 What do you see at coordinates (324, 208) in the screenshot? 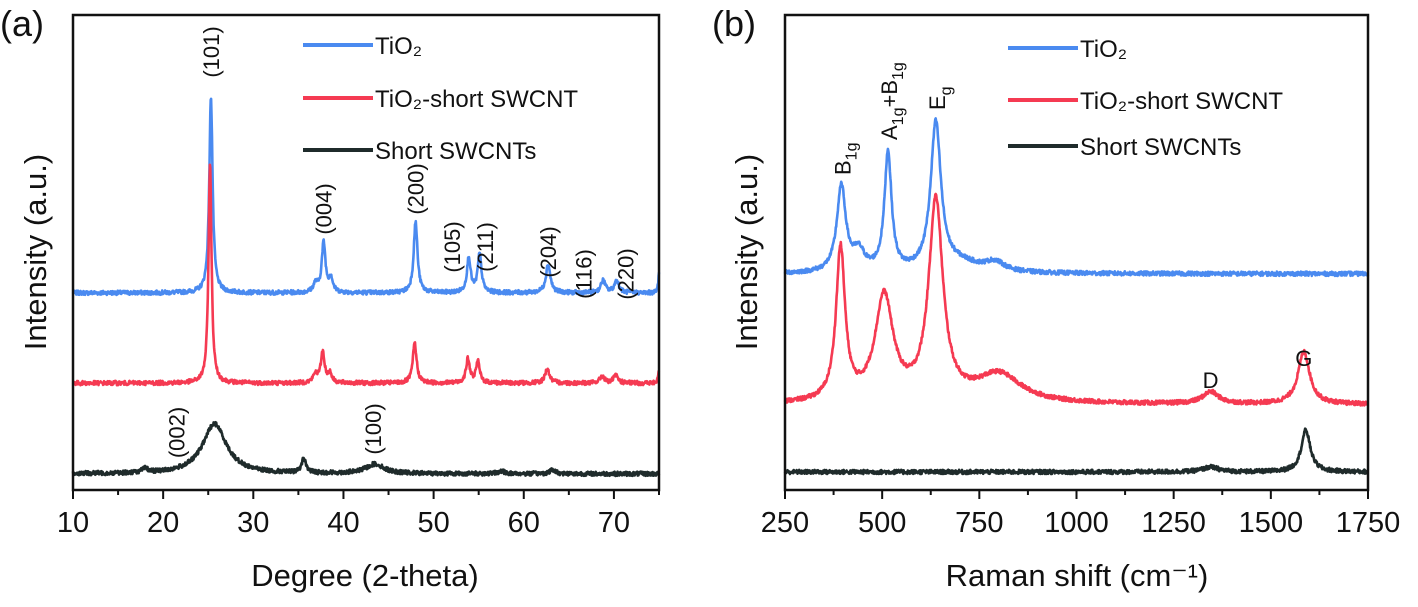
I see `peak-label: (004)` at bounding box center [324, 208].